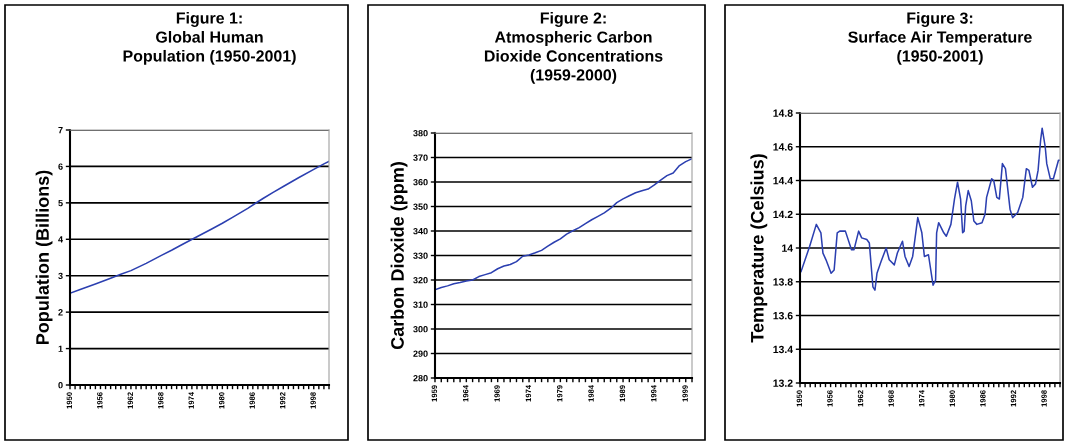 This screenshot has width=1068, height=445. I want to click on y-tick-label: 6, so click(60, 166).